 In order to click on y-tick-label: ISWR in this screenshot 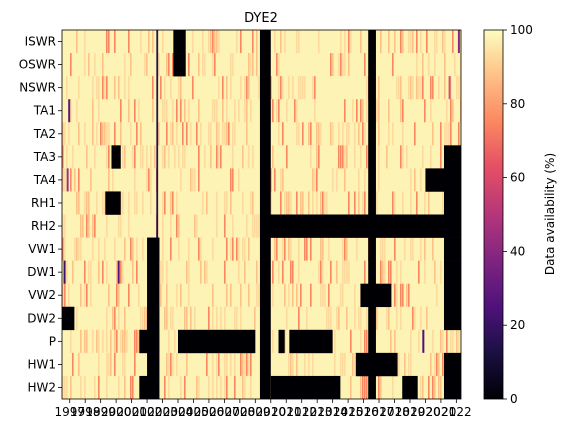, I will do `click(40, 42)`.